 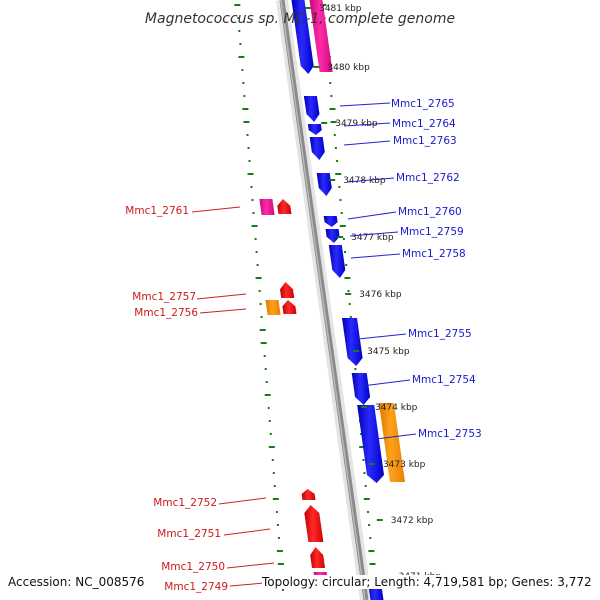 I want to click on kbp-label: 3476 kbp, so click(x=380, y=295).